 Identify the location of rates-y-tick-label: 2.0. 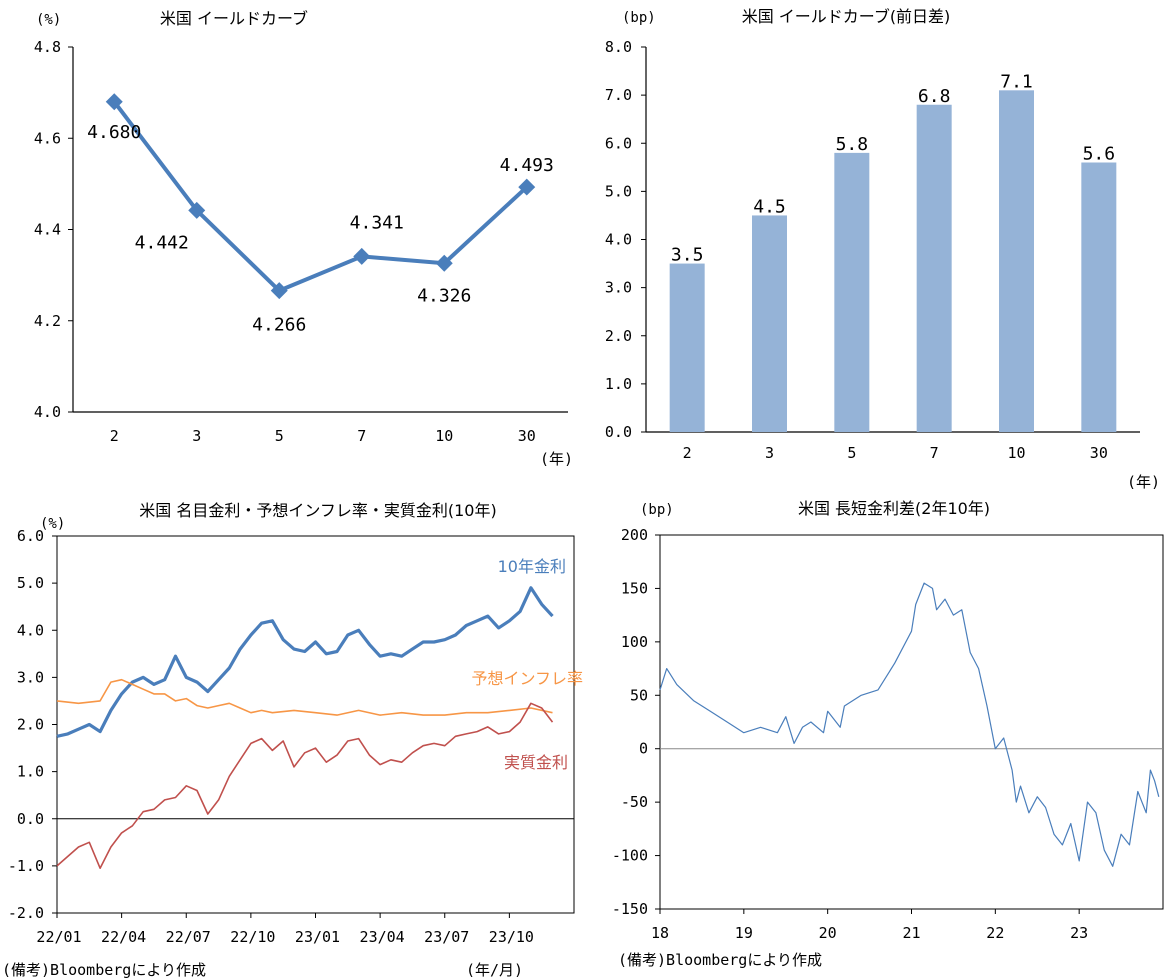
(30, 725).